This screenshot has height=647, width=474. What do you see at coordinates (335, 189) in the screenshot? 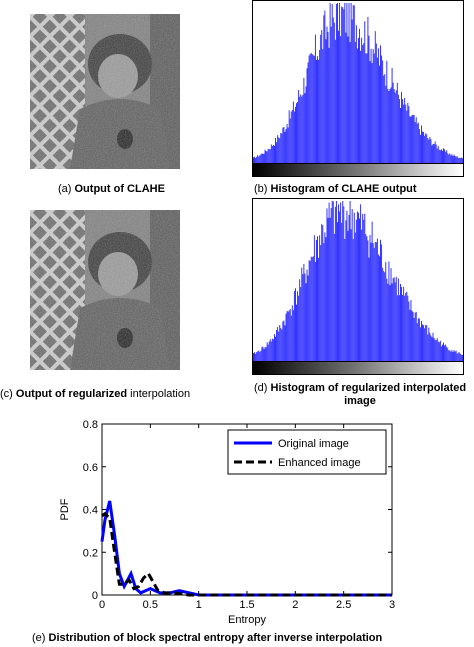
I see `caption-b: (b) Histogram of CLAHE output` at bounding box center [335, 189].